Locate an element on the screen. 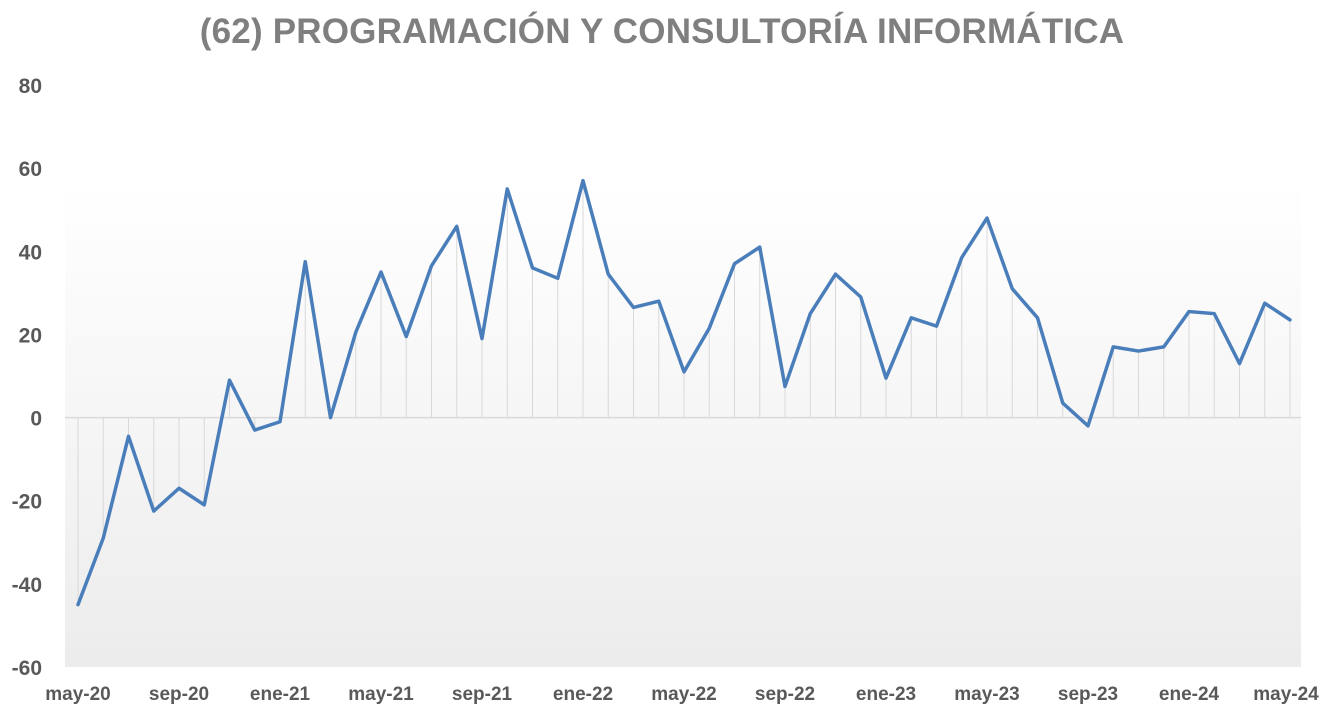 The image size is (1324, 712). y-tick-label: 60 is located at coordinates (30, 169).